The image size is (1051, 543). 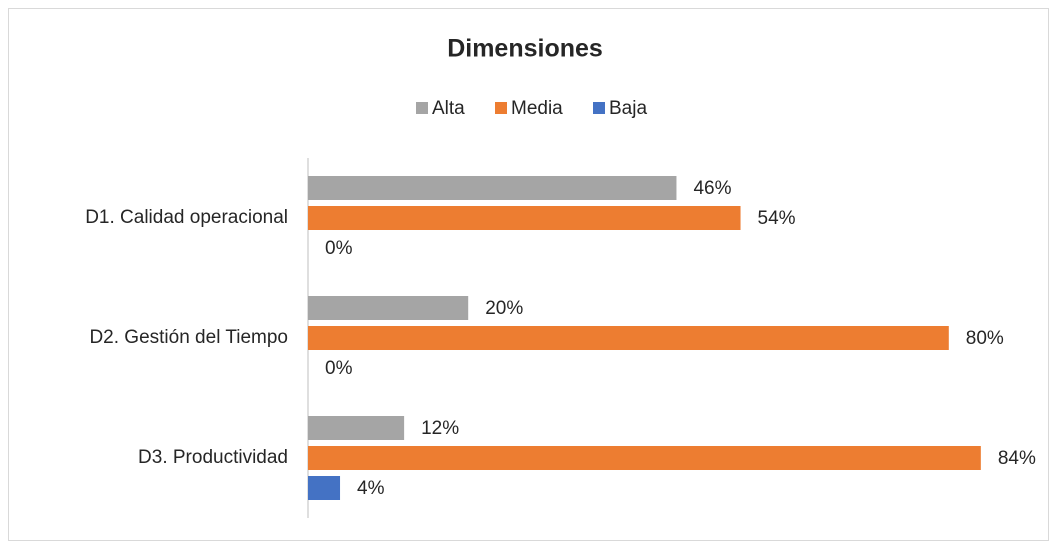 What do you see at coordinates (777, 218) in the screenshot?
I see `value-label: 54%` at bounding box center [777, 218].